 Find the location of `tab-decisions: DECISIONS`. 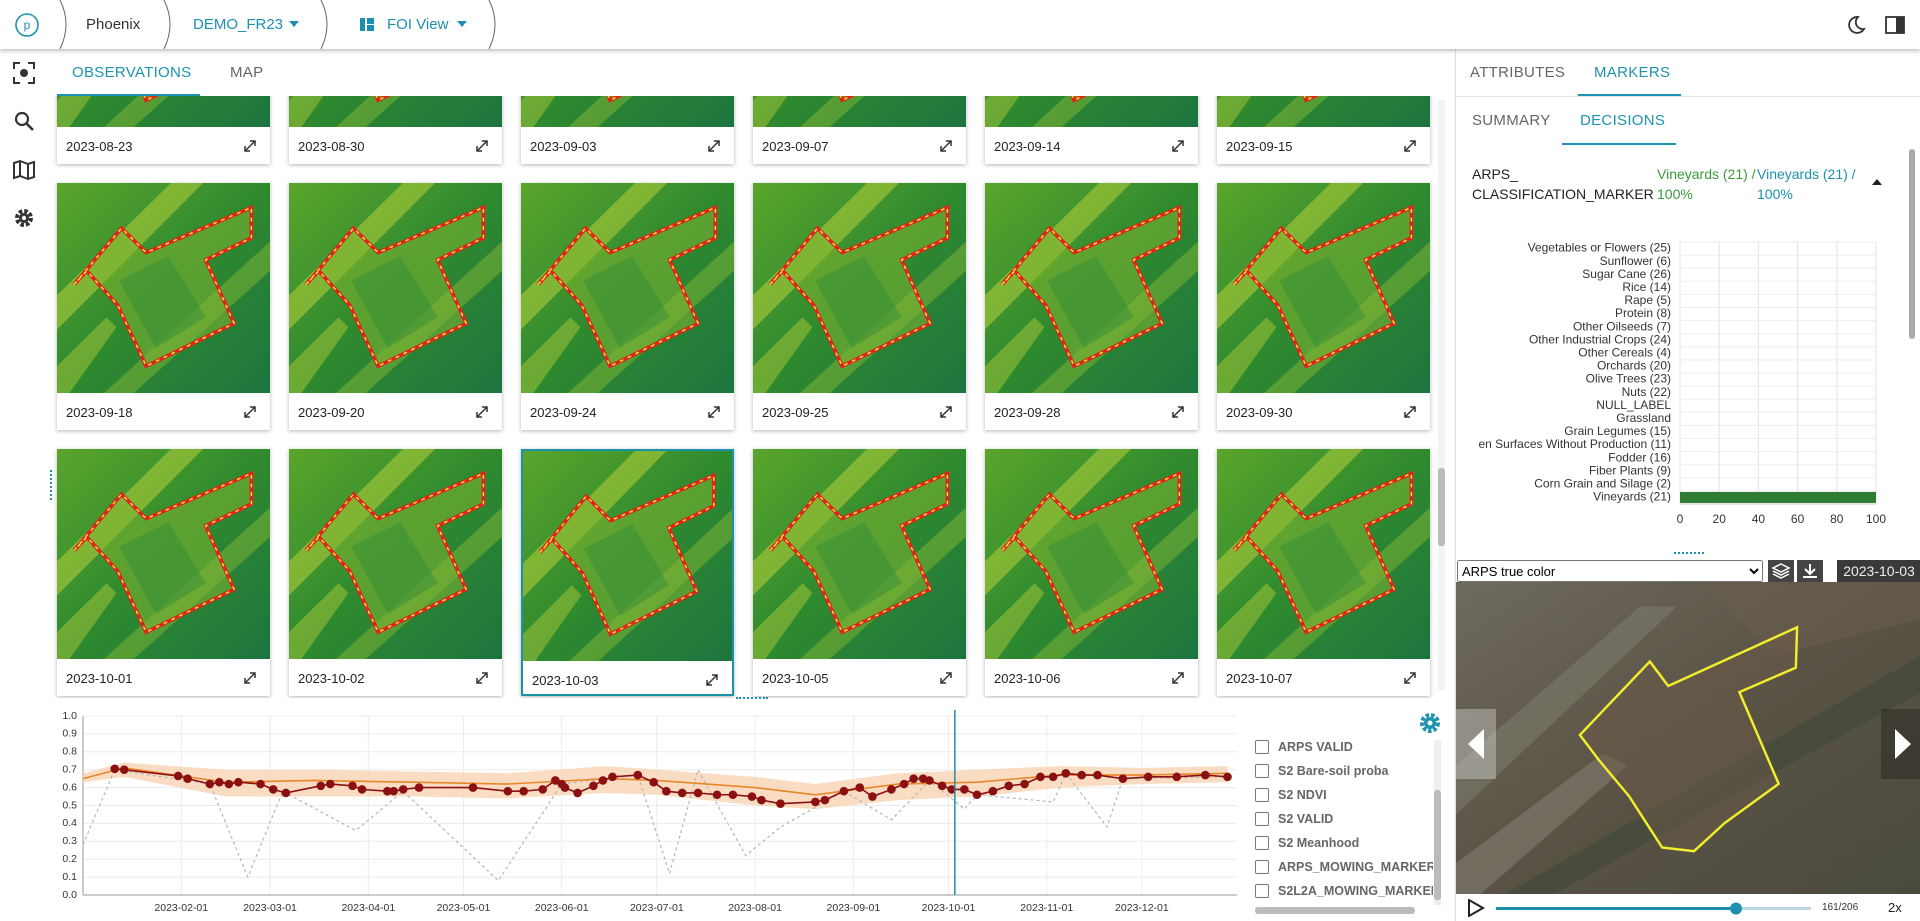

tab-decisions: DECISIONS is located at coordinates (1623, 120).